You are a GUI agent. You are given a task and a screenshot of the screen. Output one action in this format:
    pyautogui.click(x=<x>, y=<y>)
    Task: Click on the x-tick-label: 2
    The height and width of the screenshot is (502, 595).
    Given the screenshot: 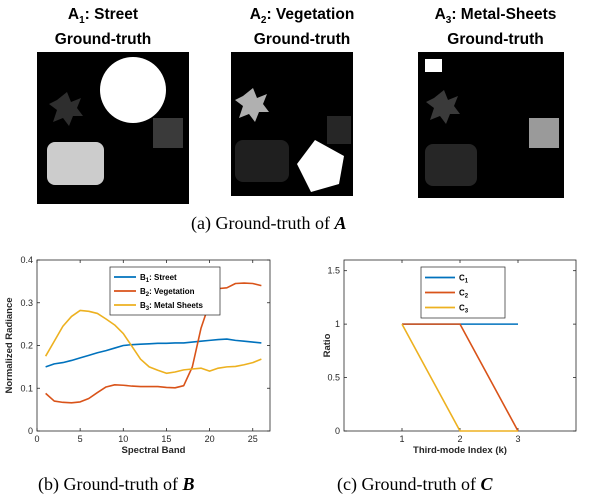 What is the action you would take?
    pyautogui.click(x=459, y=439)
    